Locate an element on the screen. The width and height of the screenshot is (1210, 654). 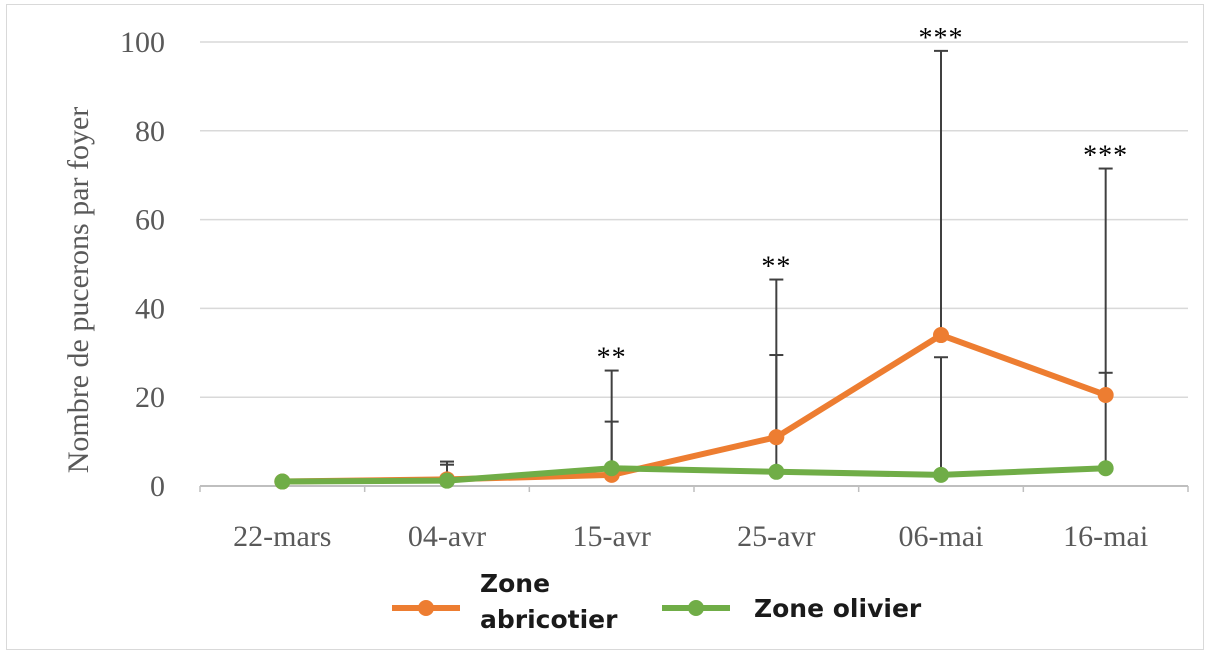
legend-label-abricotier-1: Zone is located at coordinates (515, 583).